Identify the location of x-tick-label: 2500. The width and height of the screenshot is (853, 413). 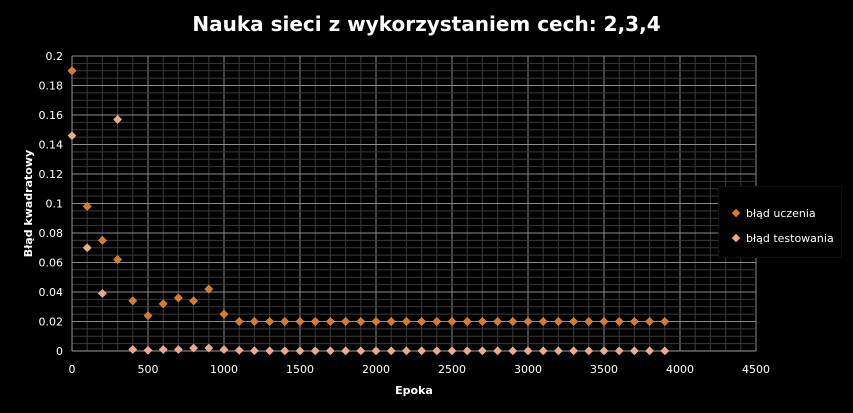
(452, 369).